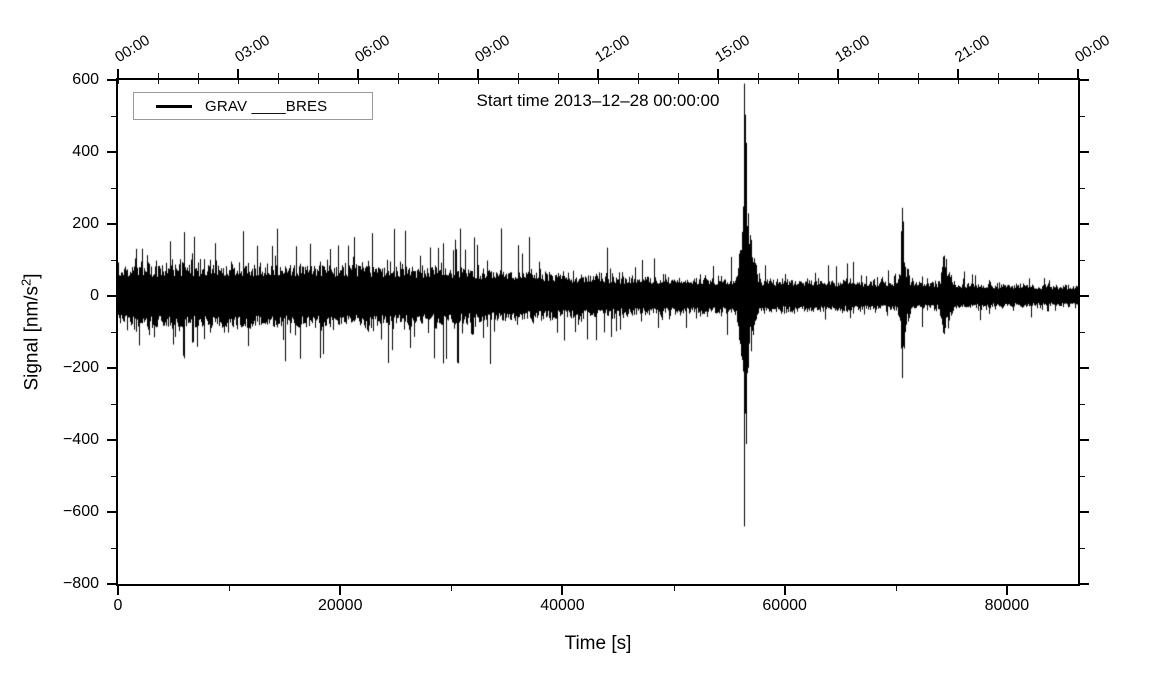 Image resolution: width=1151 pixels, height=700 pixels. I want to click on x-tick-label: 60000, so click(784, 605).